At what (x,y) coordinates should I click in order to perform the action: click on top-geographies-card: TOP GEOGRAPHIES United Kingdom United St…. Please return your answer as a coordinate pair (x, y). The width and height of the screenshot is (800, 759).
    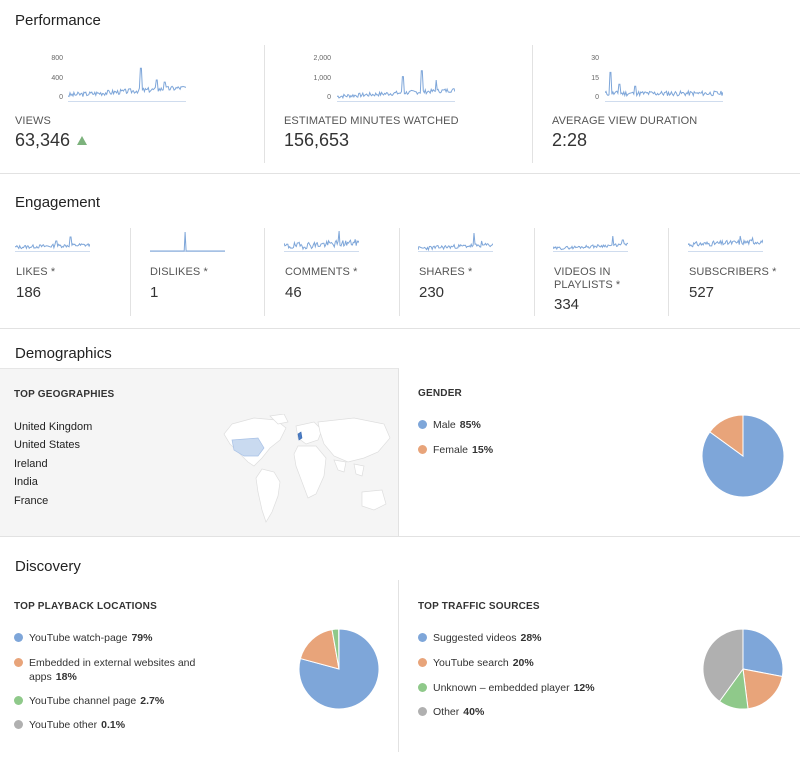
    Looking at the image, I should click on (199, 452).